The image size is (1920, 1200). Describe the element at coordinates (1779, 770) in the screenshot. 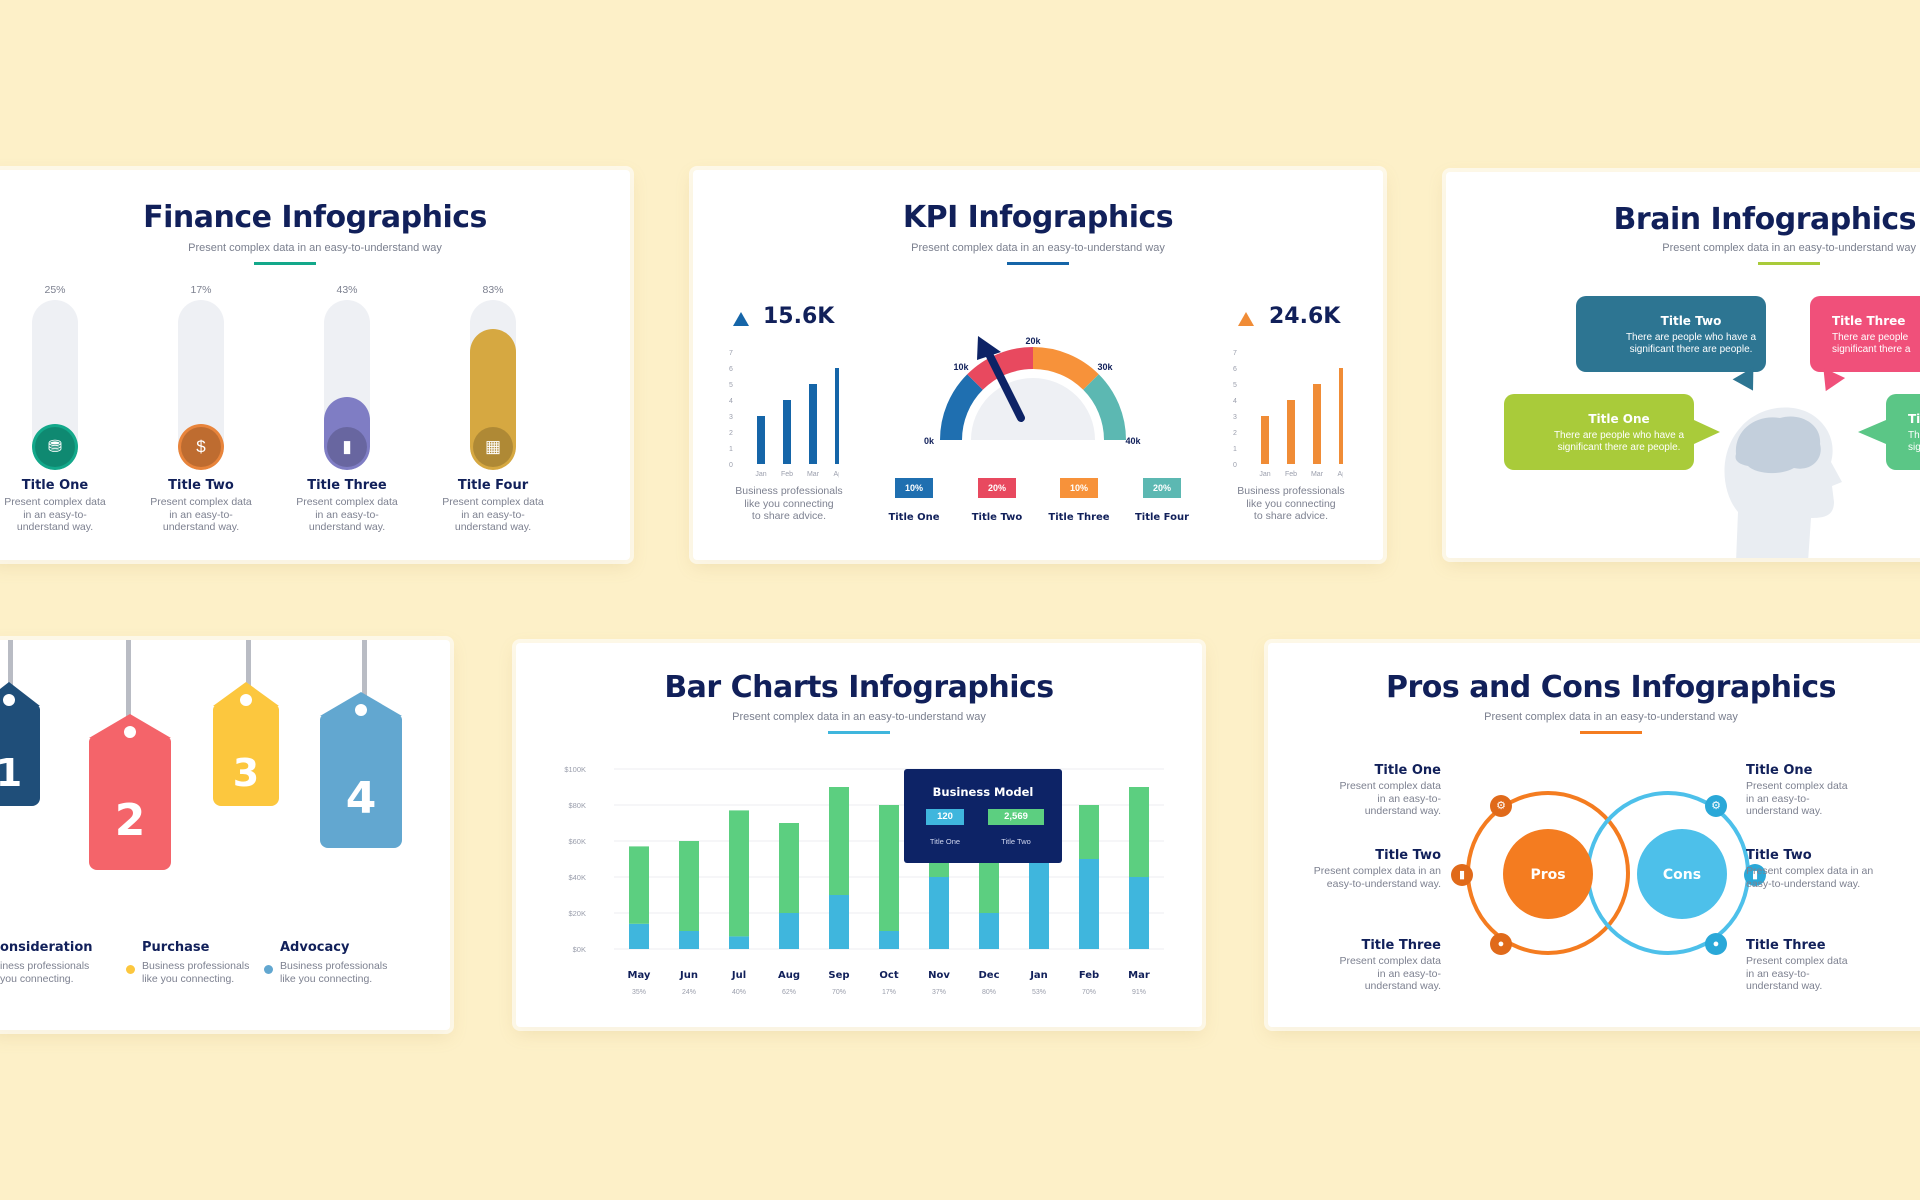

I see `cons-item-title: Title One` at that location.